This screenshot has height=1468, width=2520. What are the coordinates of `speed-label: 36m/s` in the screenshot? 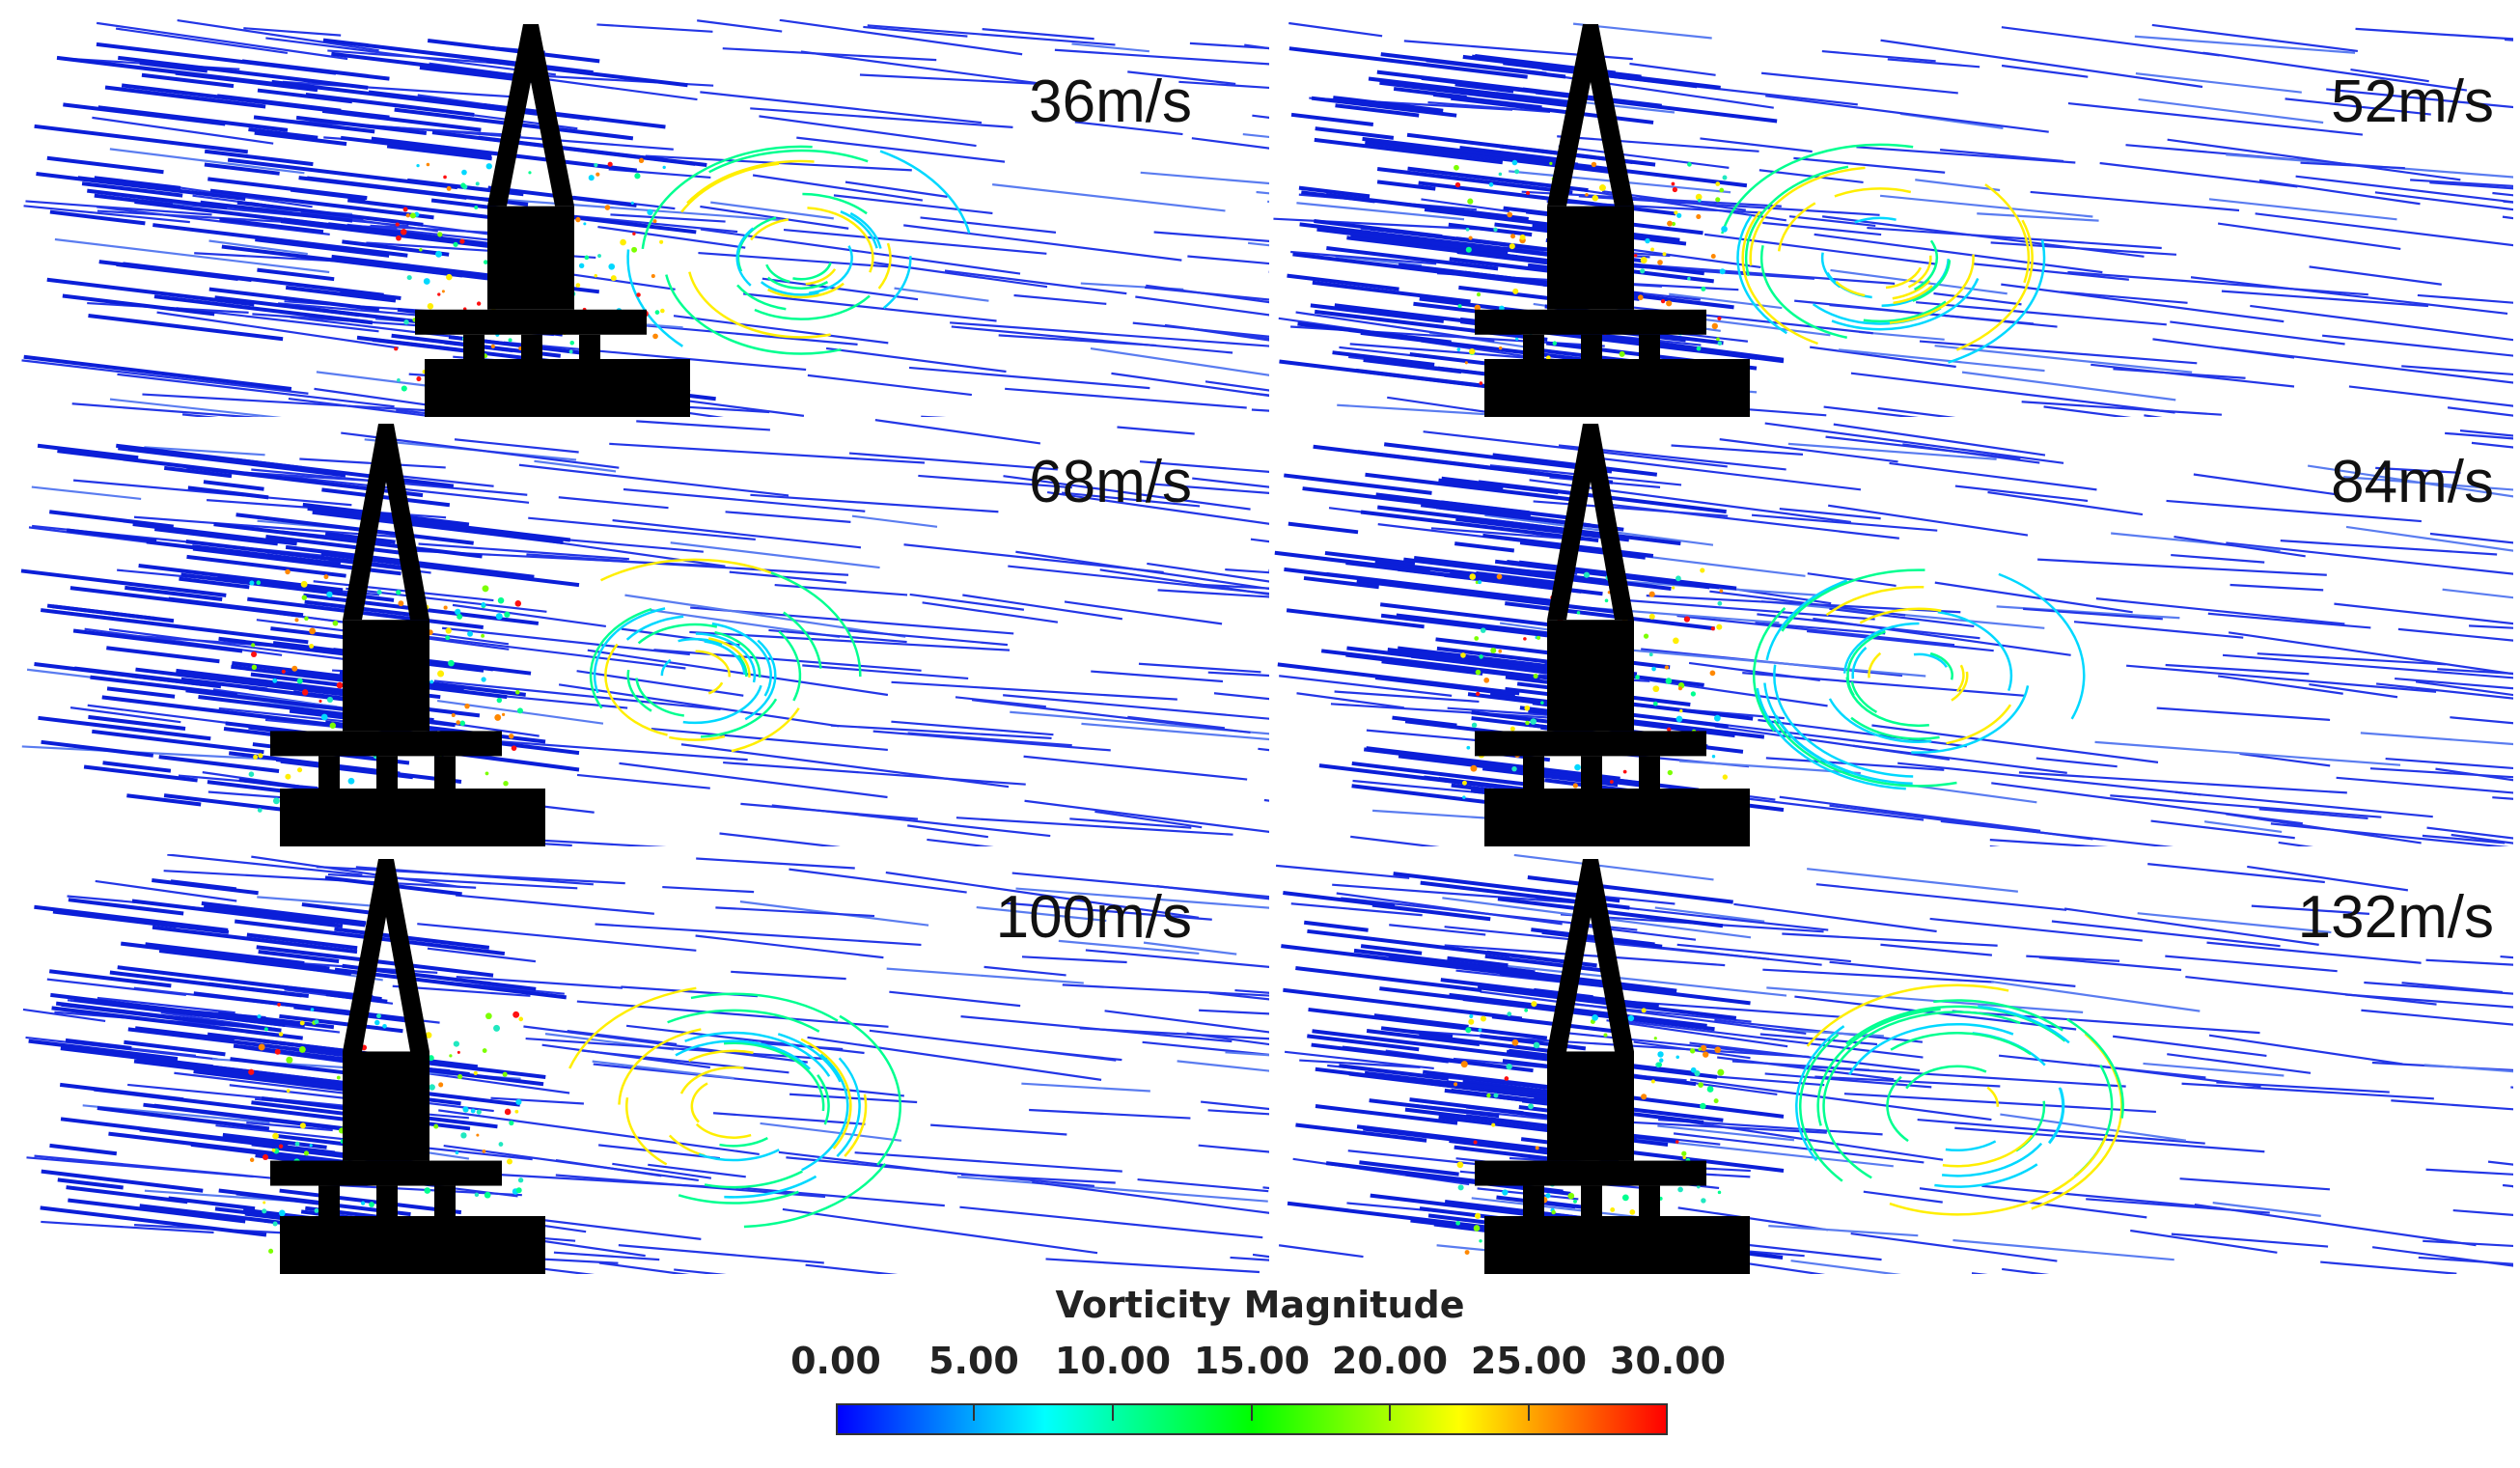 It's located at (1110, 102).